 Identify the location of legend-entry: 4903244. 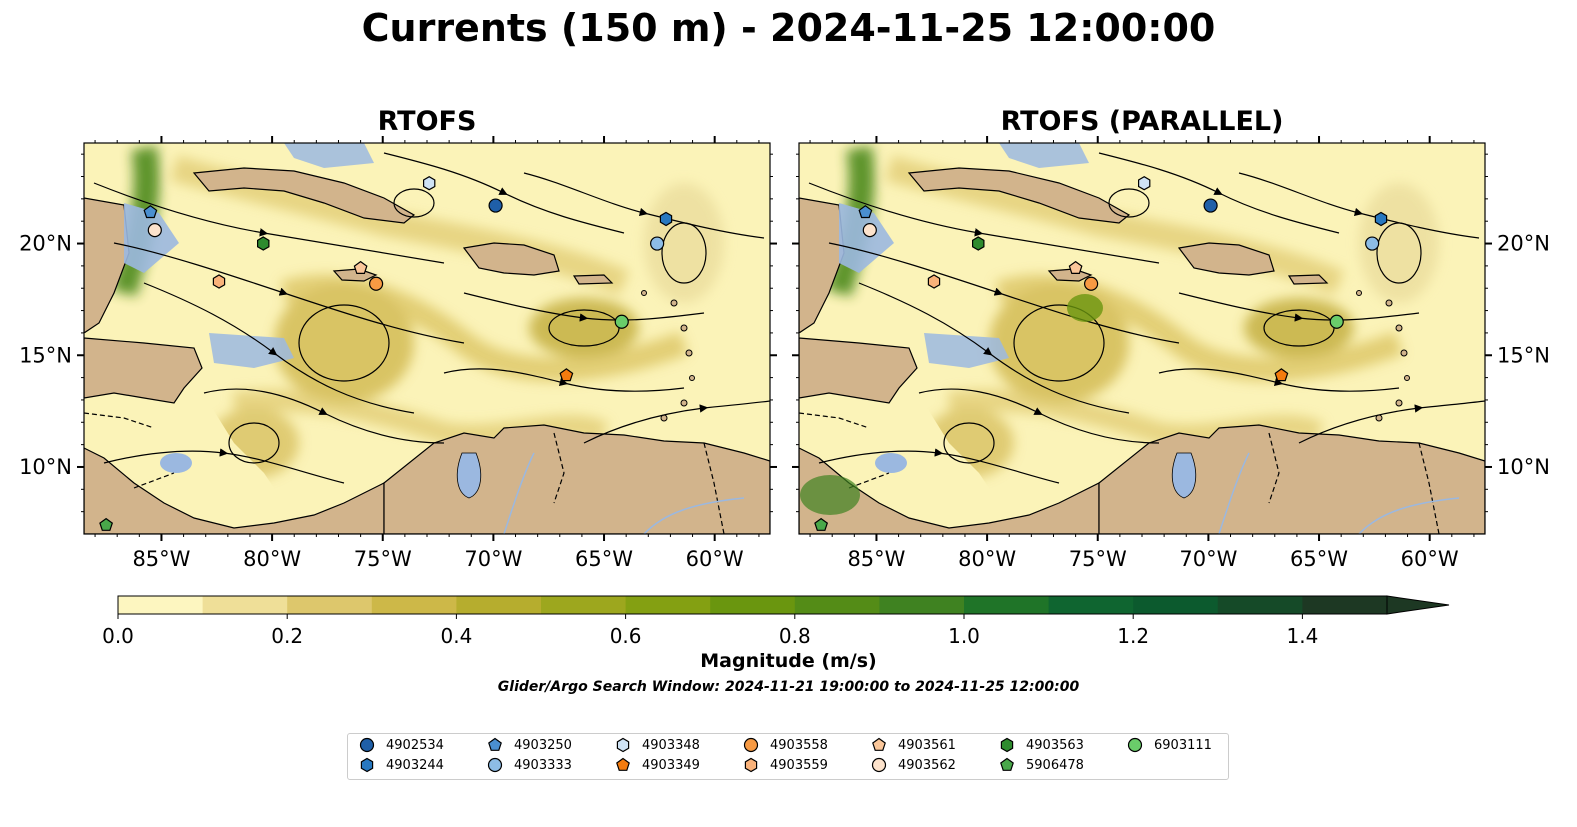
(401, 765).